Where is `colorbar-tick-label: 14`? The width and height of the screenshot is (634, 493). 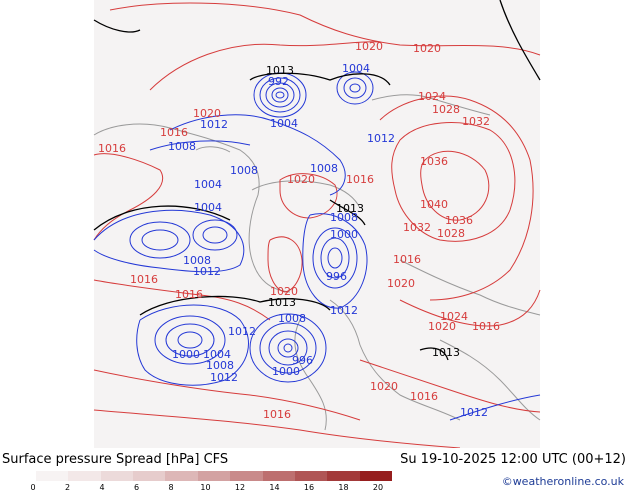
colorbar-tick-label: 14 is located at coordinates (274, 487).